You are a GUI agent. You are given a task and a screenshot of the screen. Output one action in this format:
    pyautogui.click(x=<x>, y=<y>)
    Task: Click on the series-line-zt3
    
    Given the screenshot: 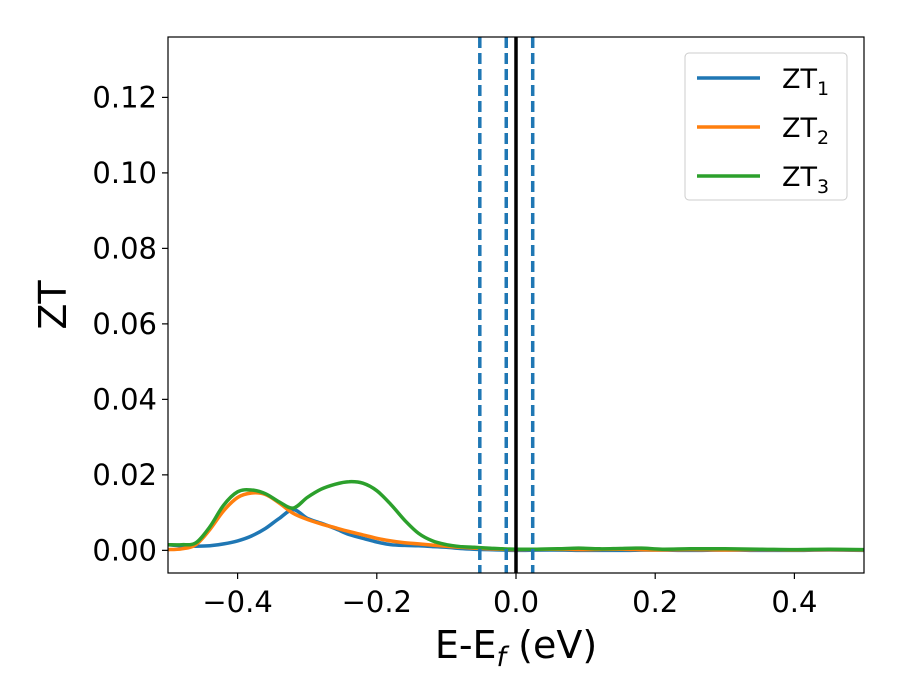 What is the action you would take?
    pyautogui.click(x=516, y=515)
    